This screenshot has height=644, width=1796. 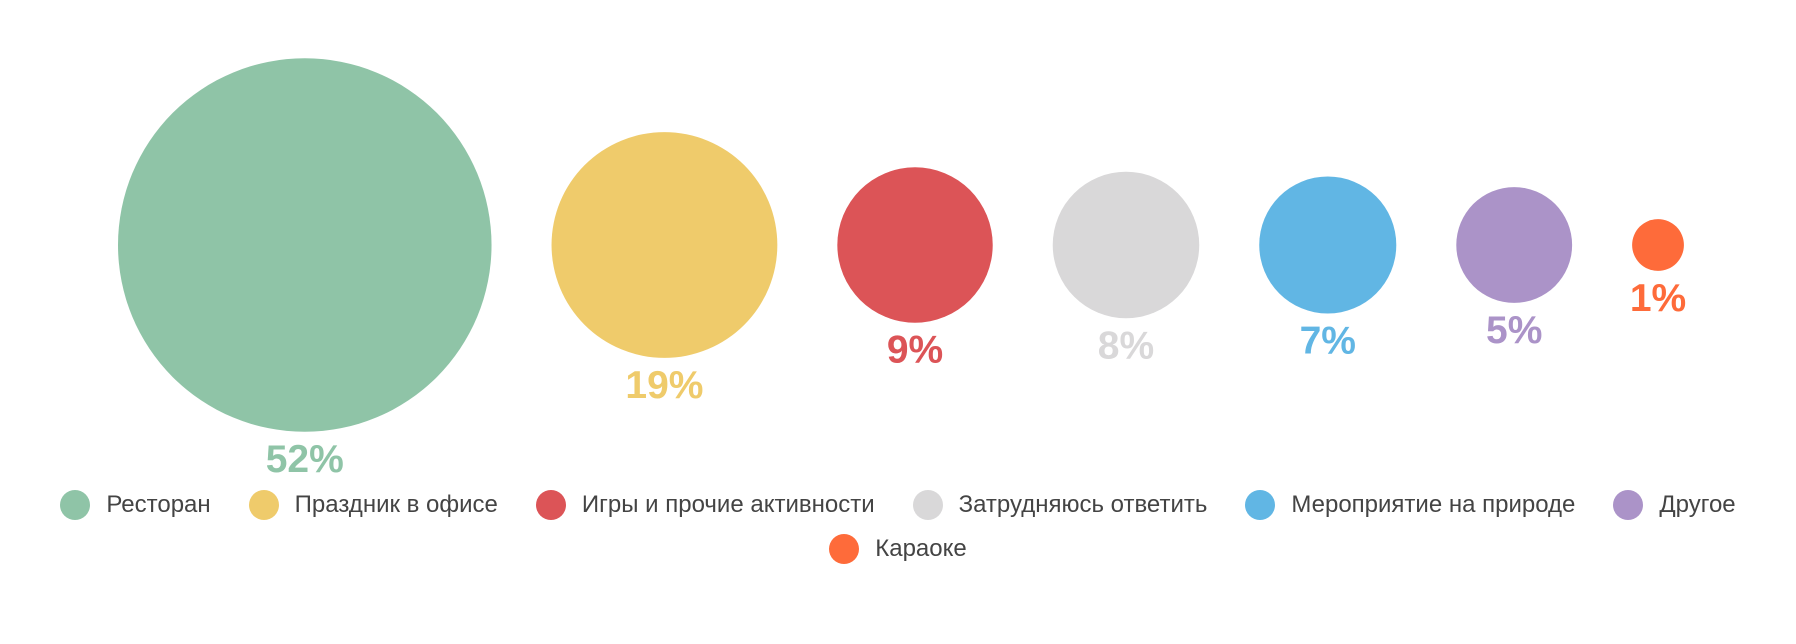 I want to click on value-label: 52%, so click(x=305, y=459).